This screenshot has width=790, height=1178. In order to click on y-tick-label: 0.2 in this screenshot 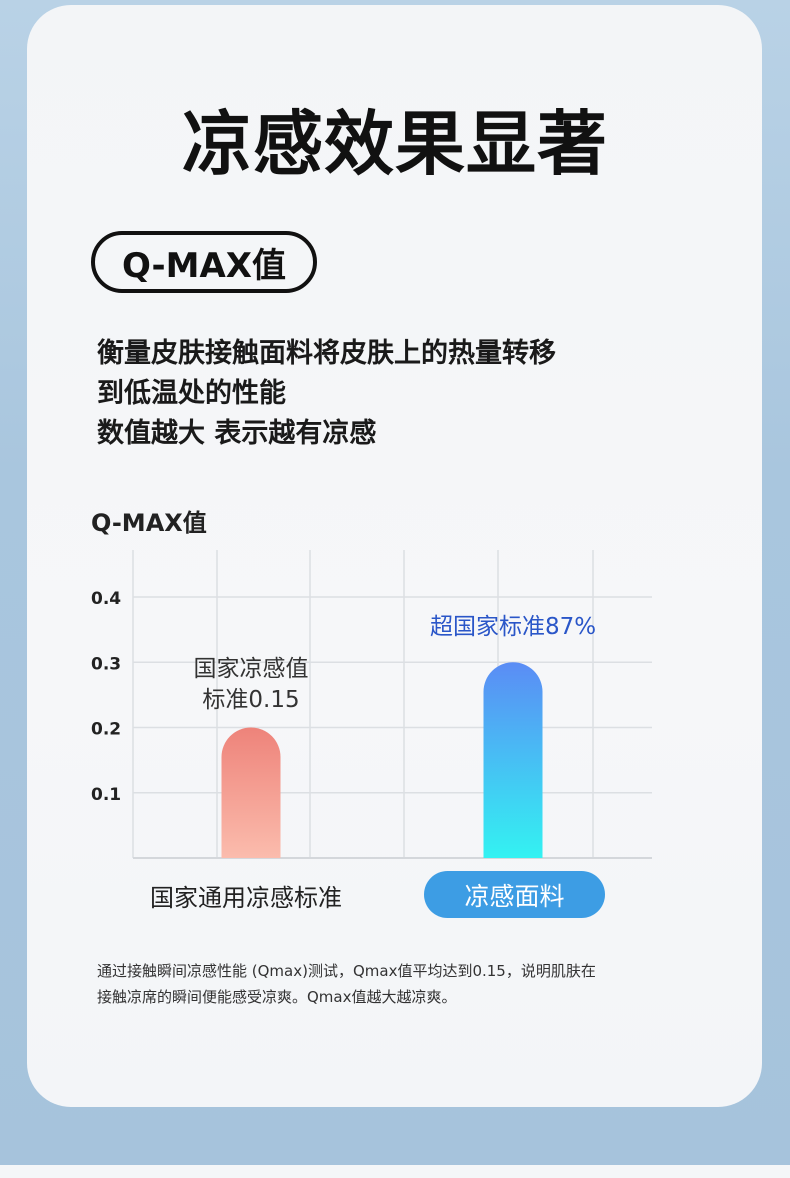, I will do `click(106, 730)`.